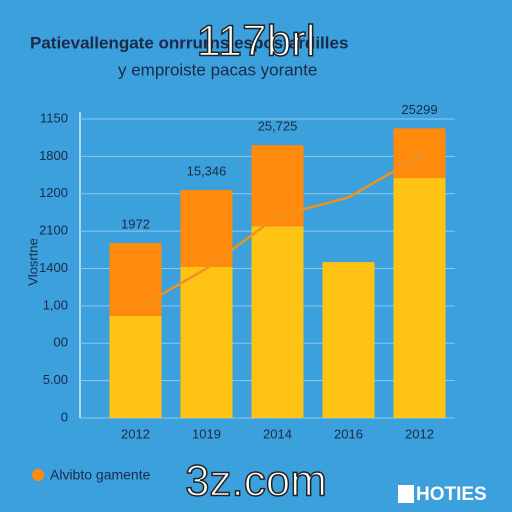 The height and width of the screenshot is (512, 512). What do you see at coordinates (64, 416) in the screenshot?
I see `y-tick-label: 0` at bounding box center [64, 416].